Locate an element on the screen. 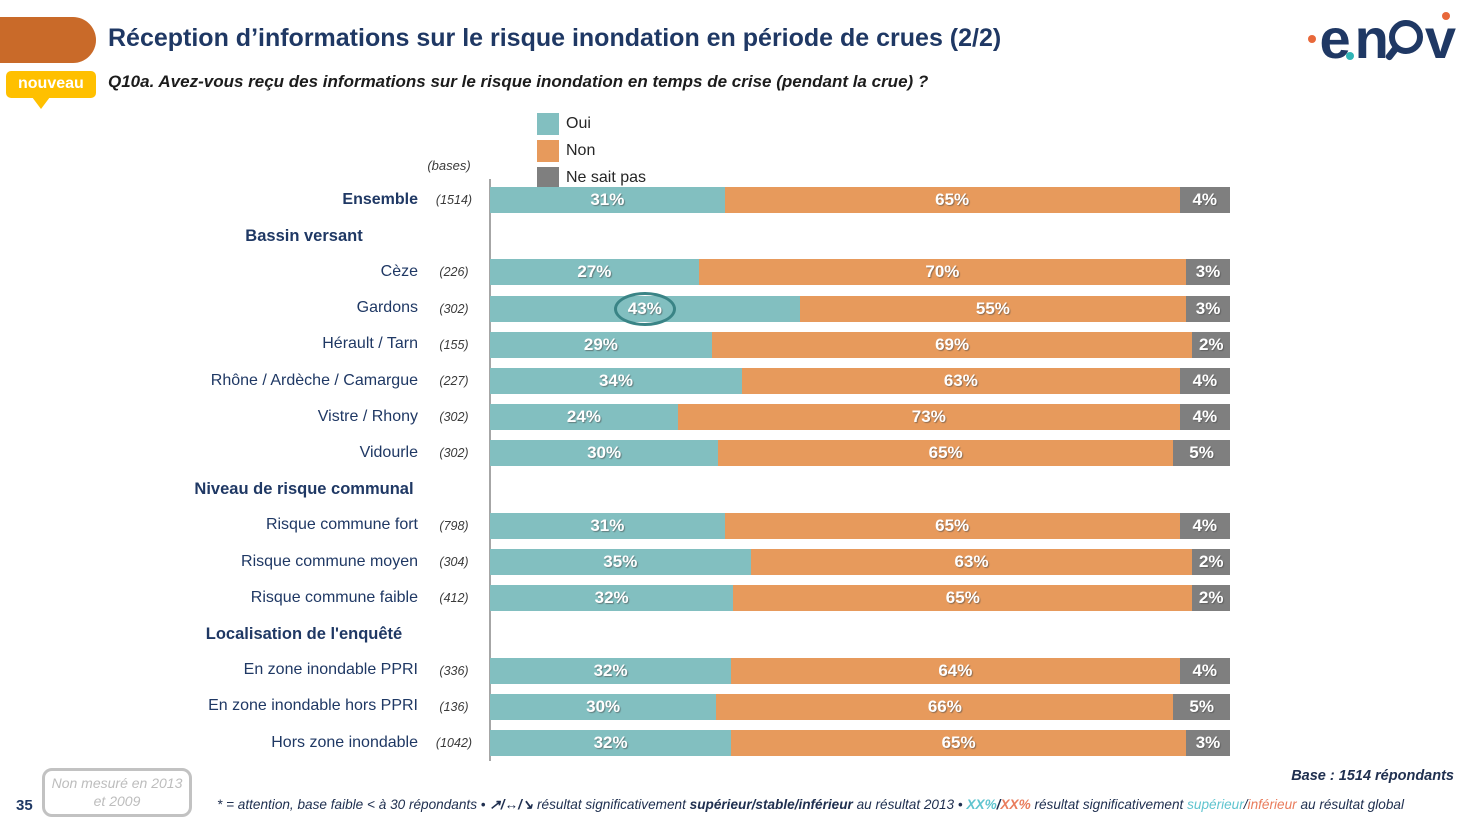 This screenshot has width=1462, height=822. bar-segment-oui: 34% is located at coordinates (616, 381).